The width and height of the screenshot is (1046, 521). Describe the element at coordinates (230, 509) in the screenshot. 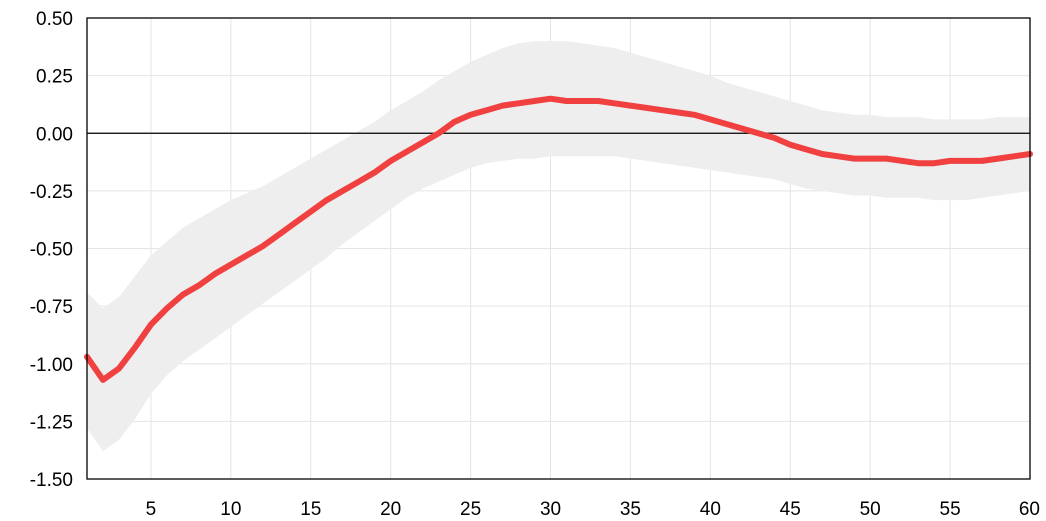

I see `x-tick-label: 10` at that location.